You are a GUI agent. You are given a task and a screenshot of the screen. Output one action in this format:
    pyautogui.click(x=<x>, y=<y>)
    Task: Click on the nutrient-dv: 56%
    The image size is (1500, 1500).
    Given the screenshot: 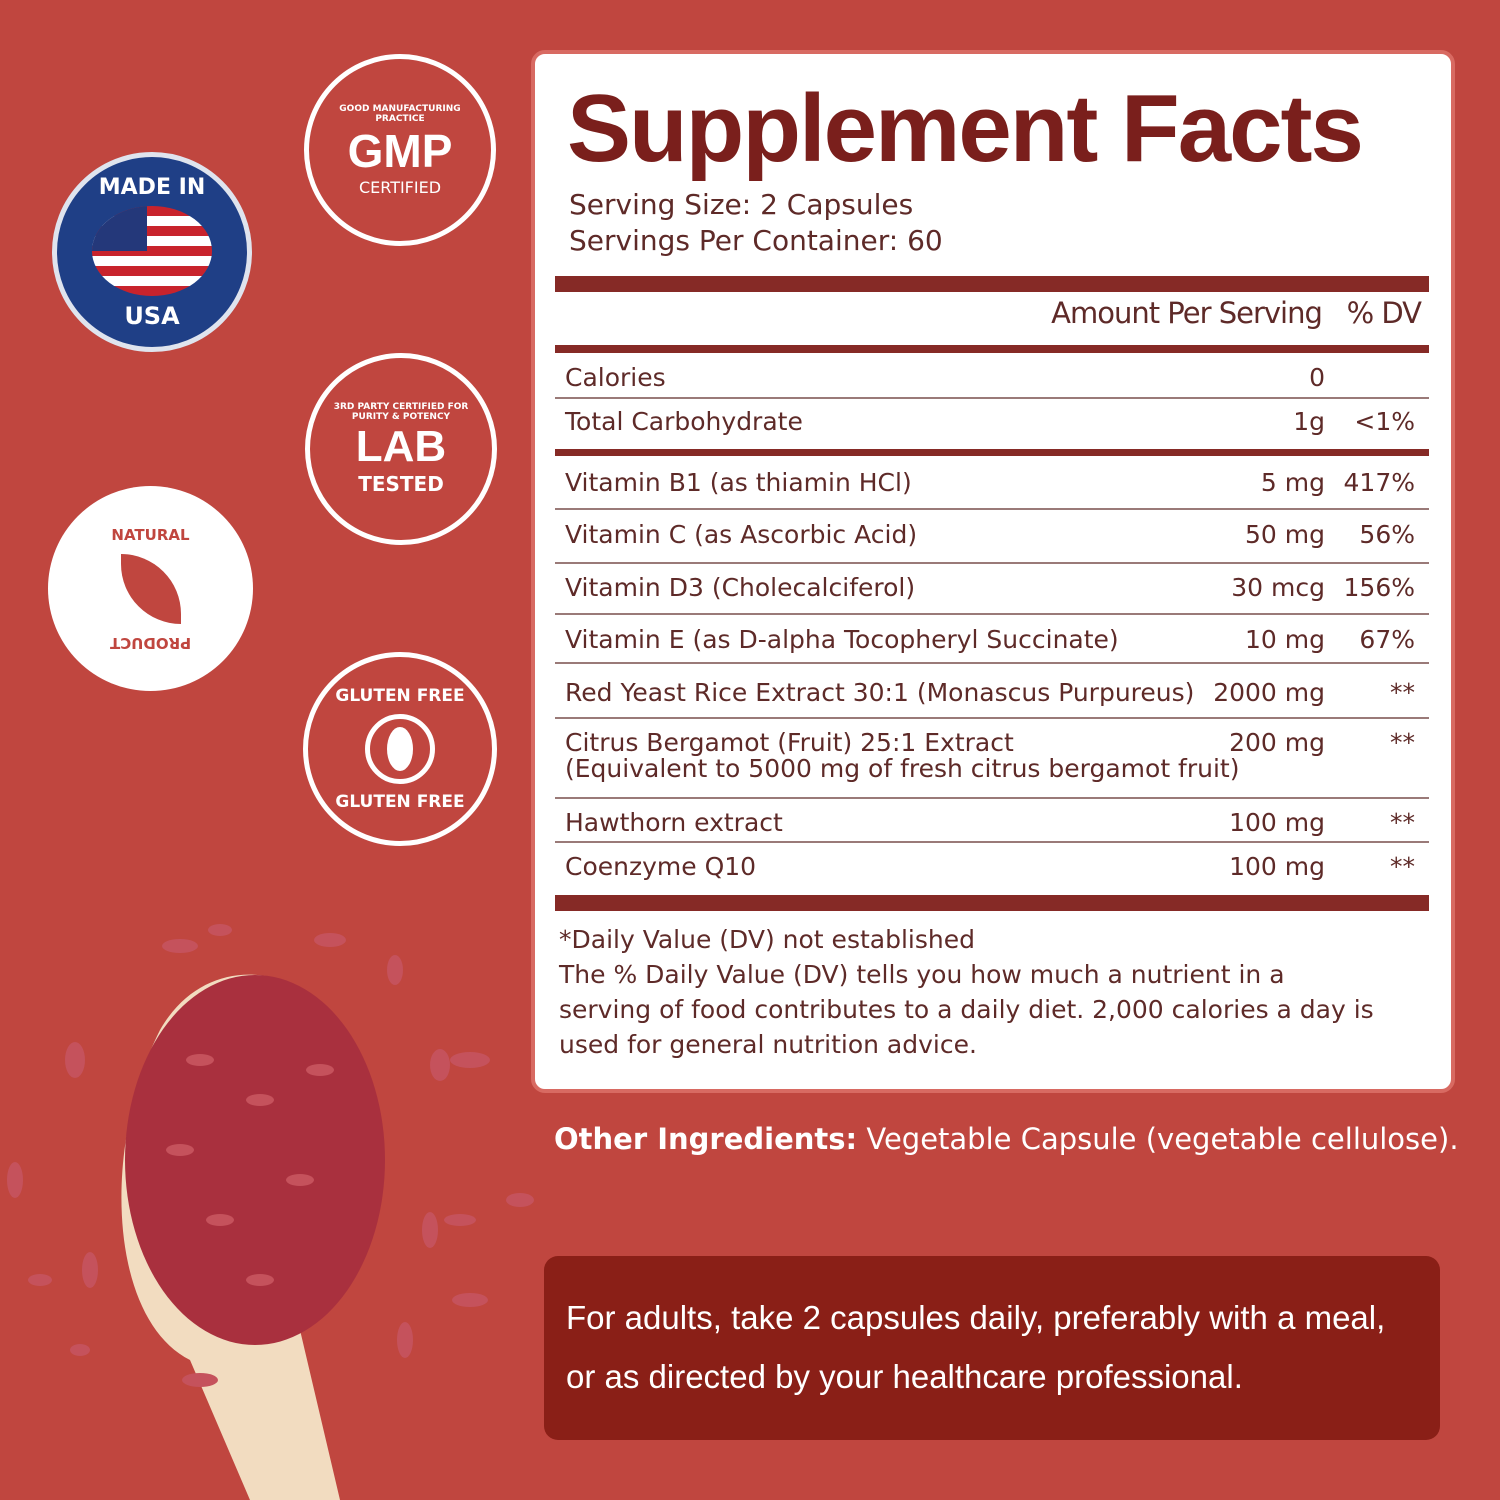 What is the action you would take?
    pyautogui.click(x=1387, y=534)
    